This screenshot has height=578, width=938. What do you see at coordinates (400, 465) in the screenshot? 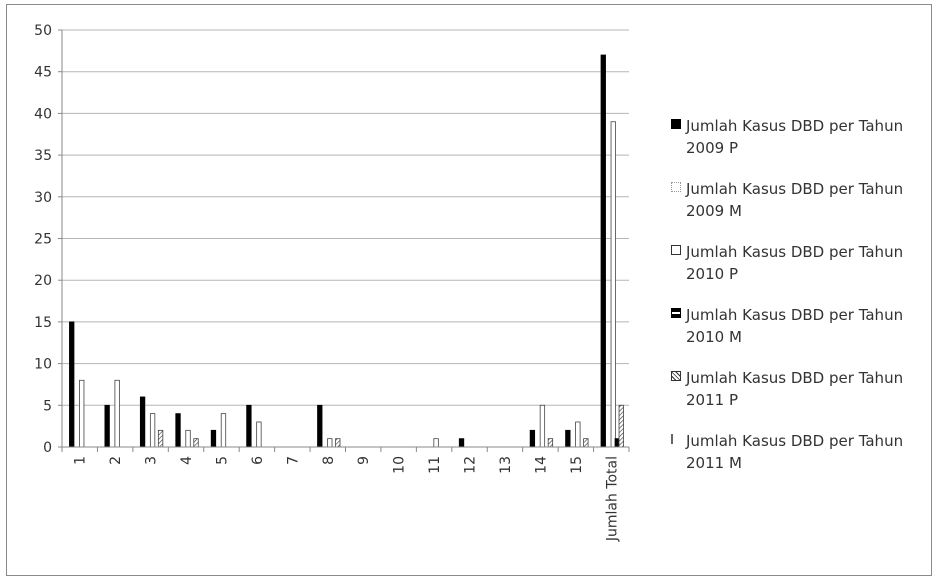
I see `x-tick-label: 10` at bounding box center [400, 465].